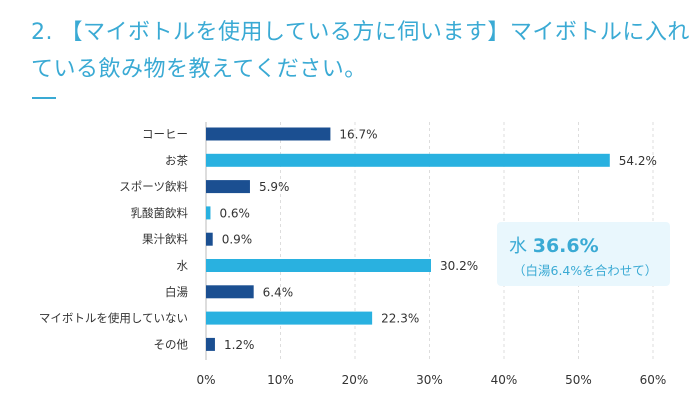  I want to click on title-underline, so click(44, 98).